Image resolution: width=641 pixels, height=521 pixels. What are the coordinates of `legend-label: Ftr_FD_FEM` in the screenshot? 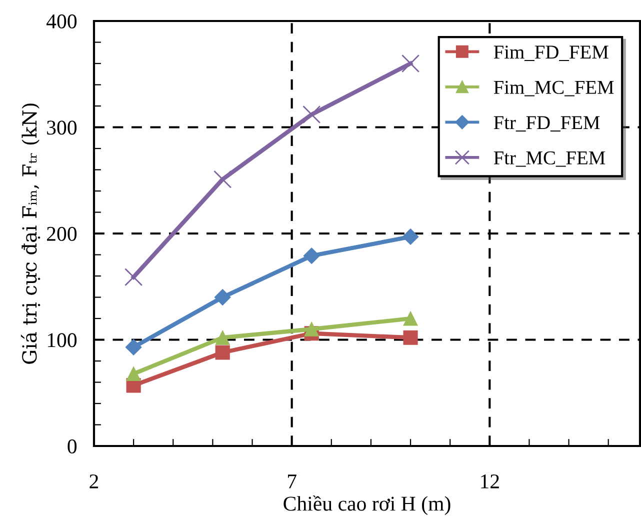 It's located at (547, 124).